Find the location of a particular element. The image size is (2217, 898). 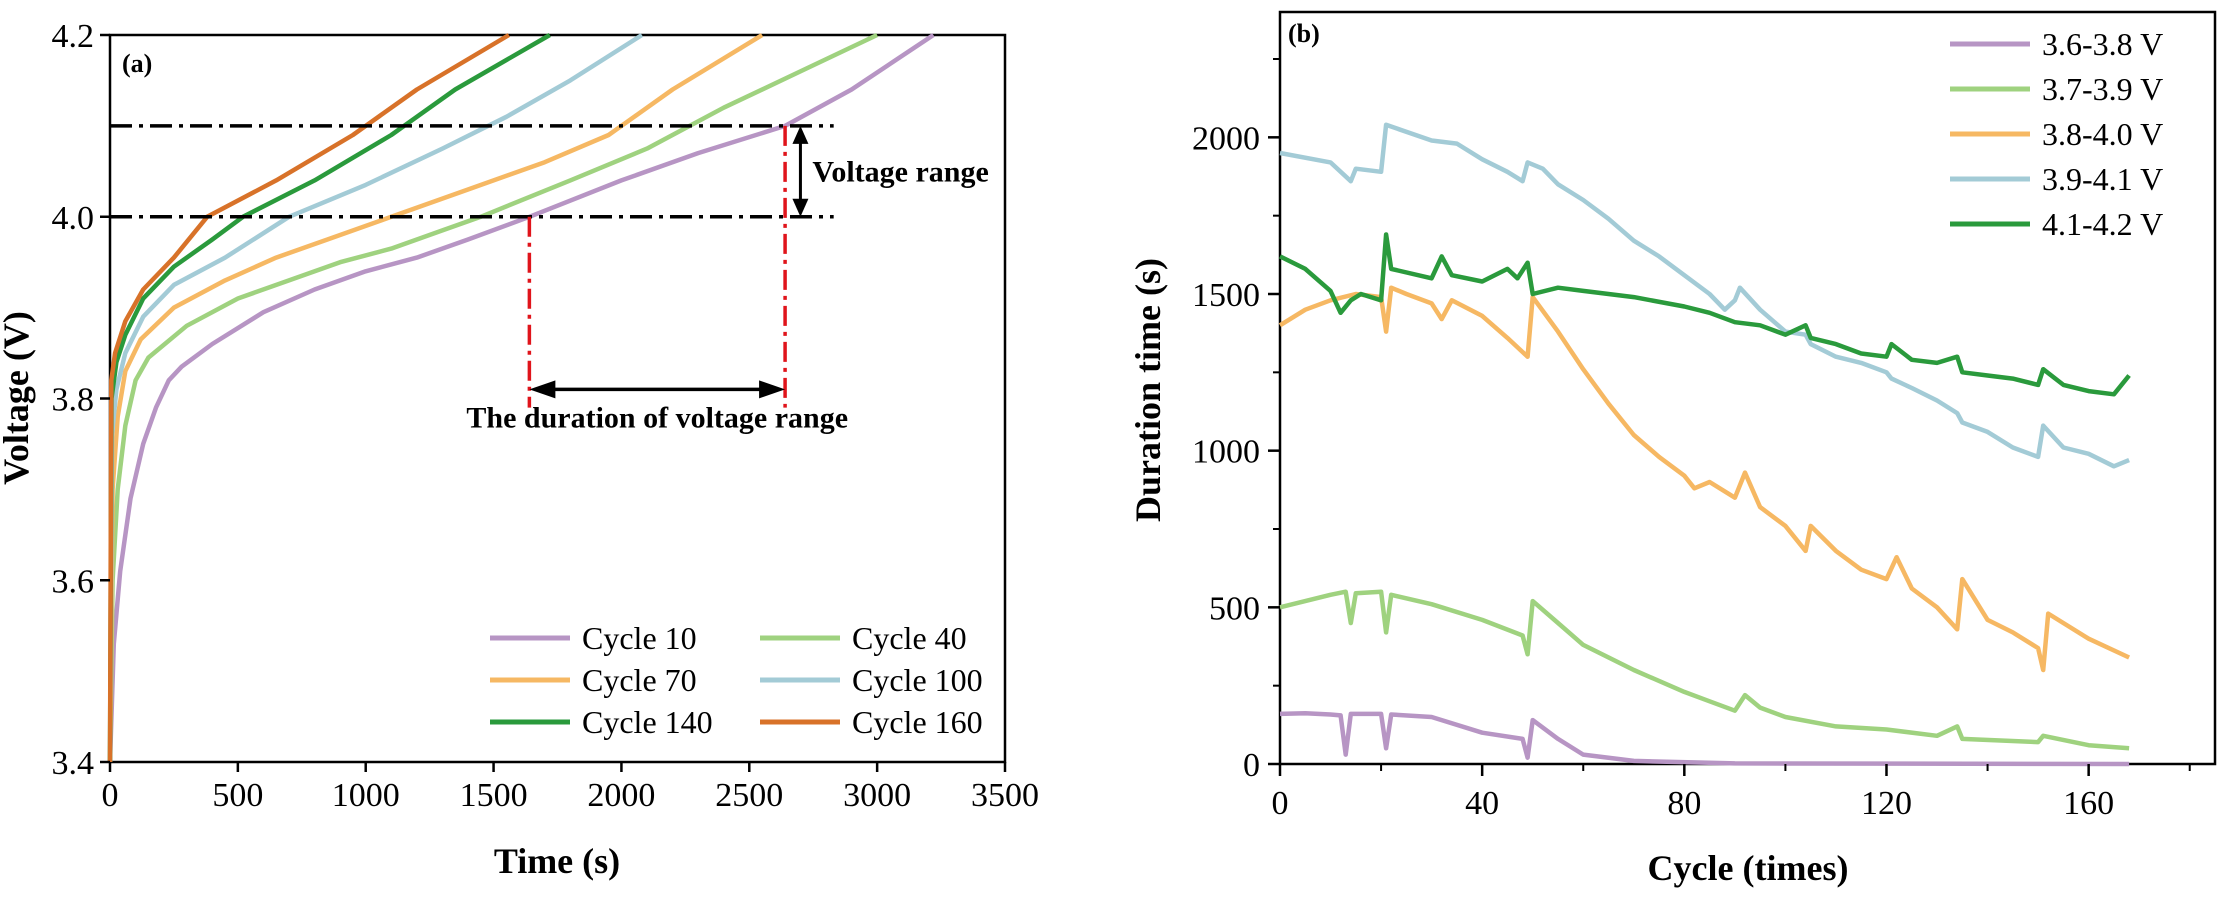

y-tick-label: 3.6 is located at coordinates (73, 581).